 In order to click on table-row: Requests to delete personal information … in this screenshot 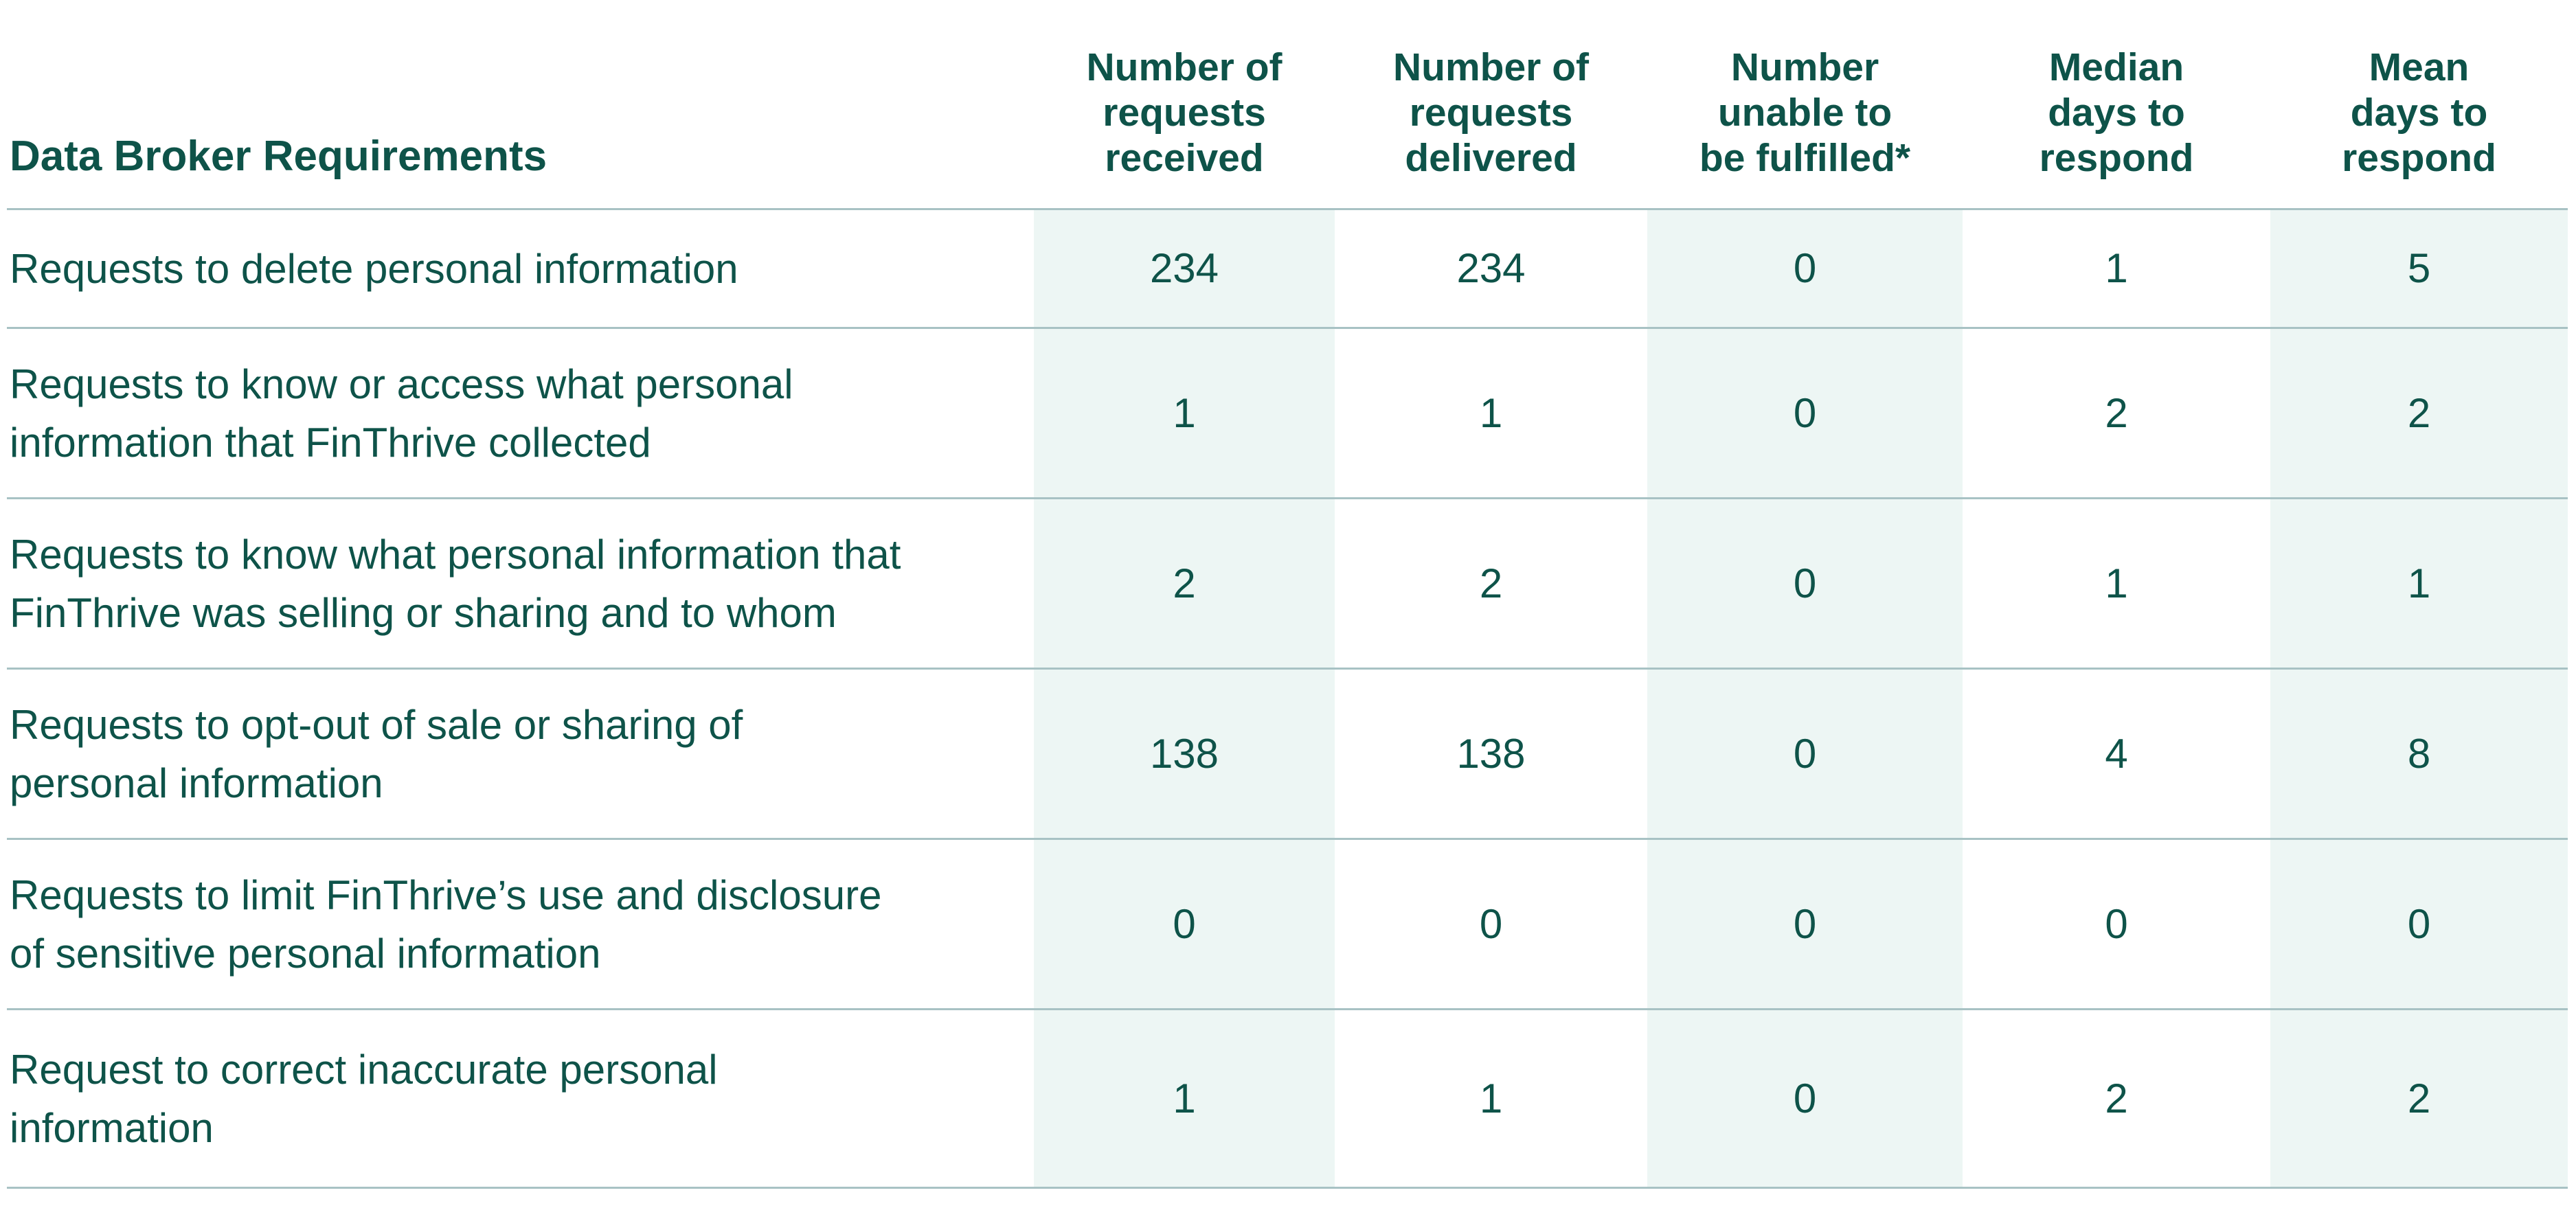, I will do `click(1287, 269)`.